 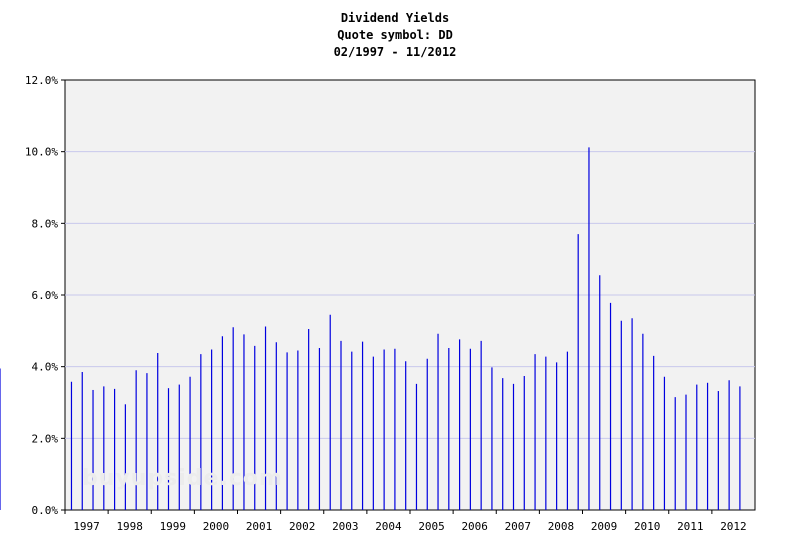 I want to click on x-tick-label: 2012, so click(x=733, y=526).